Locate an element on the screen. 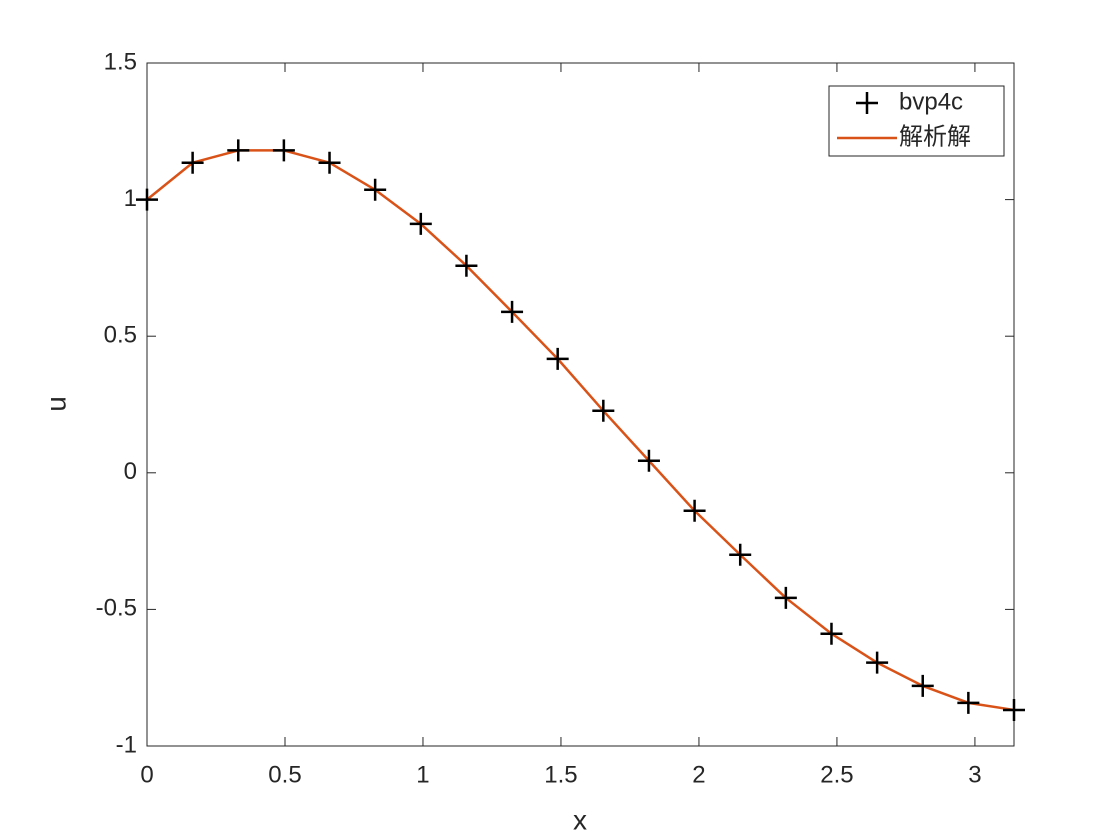 This screenshot has height=840, width=1120. x-tick-label: 0.5 is located at coordinates (284, 774).